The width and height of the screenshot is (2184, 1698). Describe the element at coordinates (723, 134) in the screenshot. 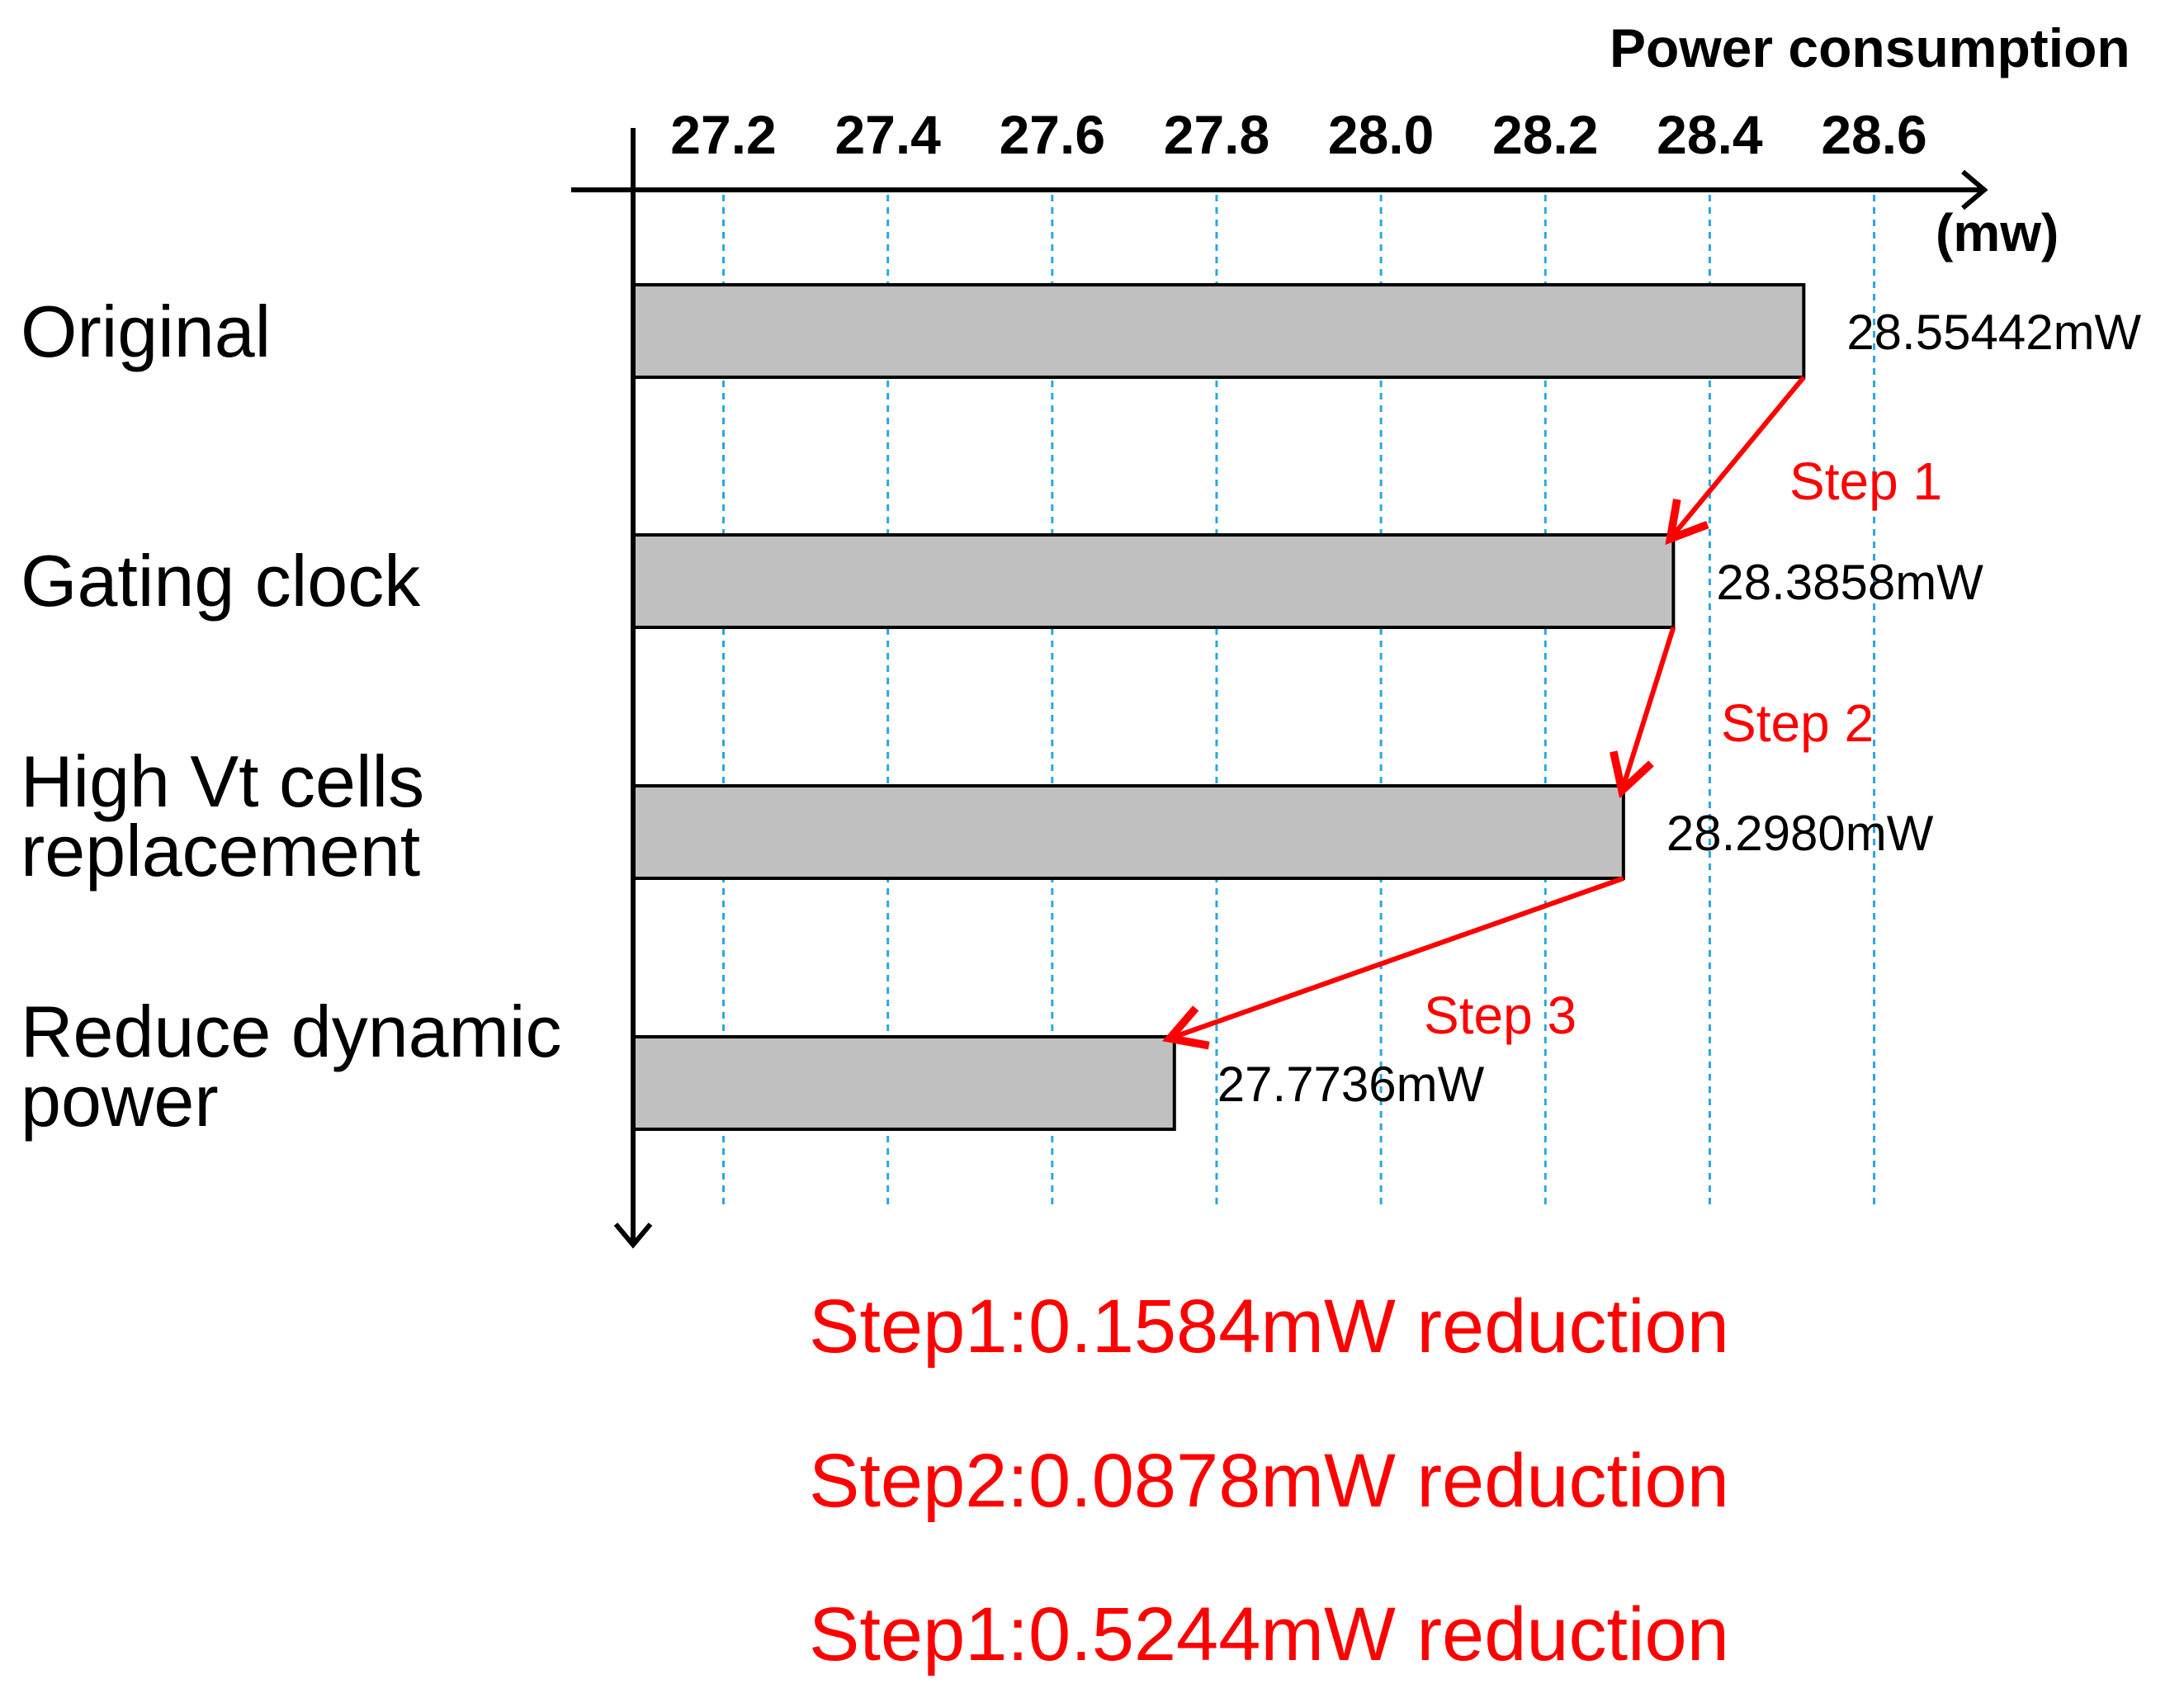

I see `x-tick-label: 27.2` at that location.